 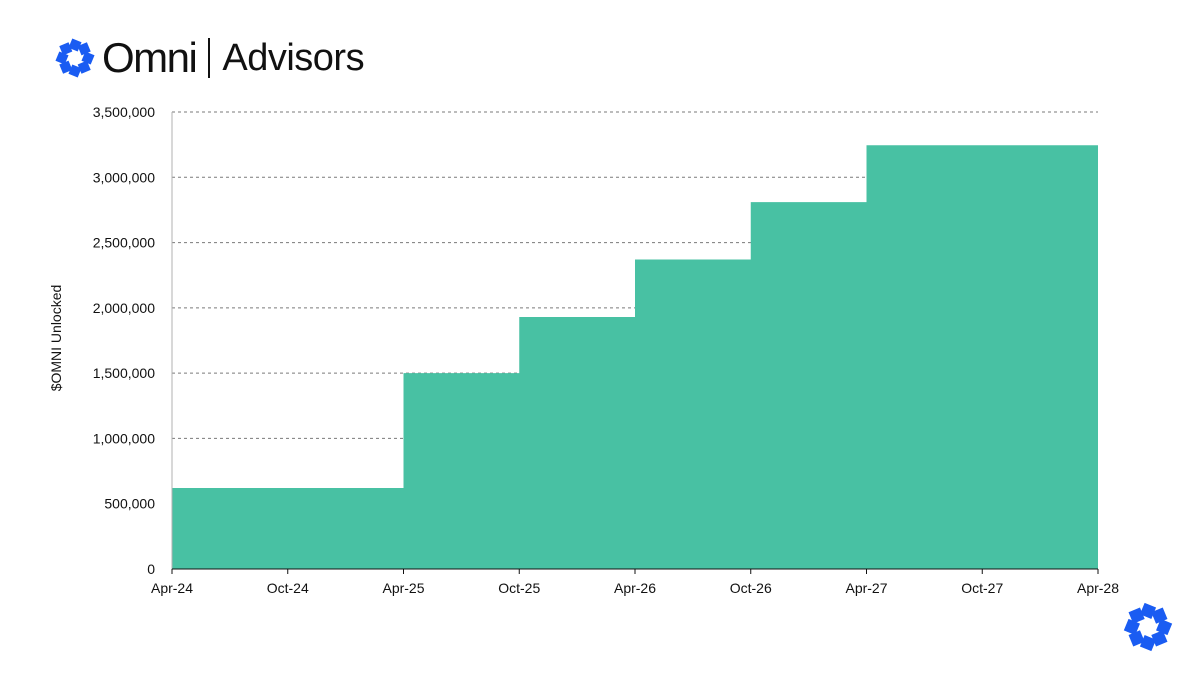 What do you see at coordinates (751, 588) in the screenshot?
I see `x-tick-label: Oct-26` at bounding box center [751, 588].